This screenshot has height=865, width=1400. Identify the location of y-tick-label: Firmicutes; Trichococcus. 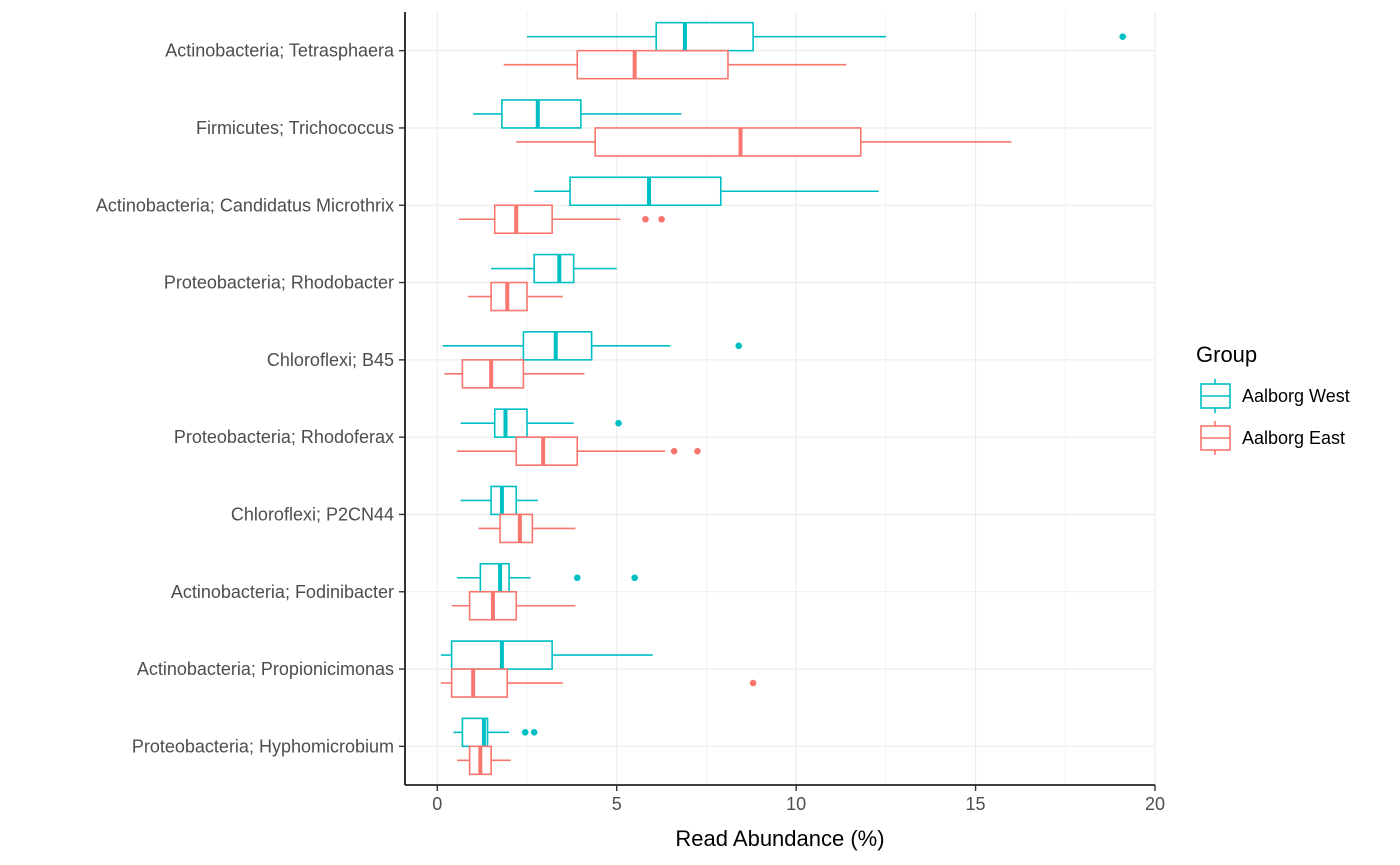
(295, 128).